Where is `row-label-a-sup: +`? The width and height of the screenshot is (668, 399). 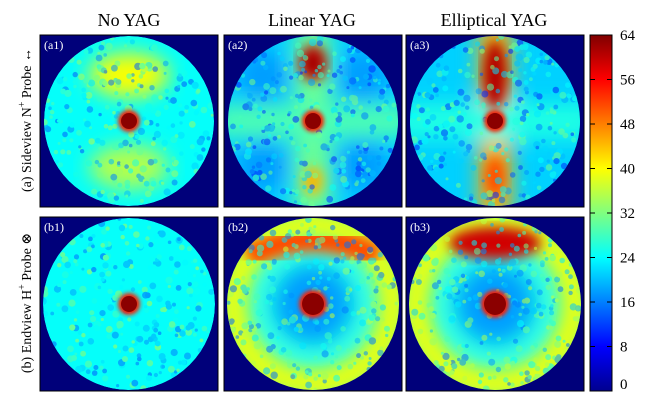
row-label-a-sup: + is located at coordinates (22, 104).